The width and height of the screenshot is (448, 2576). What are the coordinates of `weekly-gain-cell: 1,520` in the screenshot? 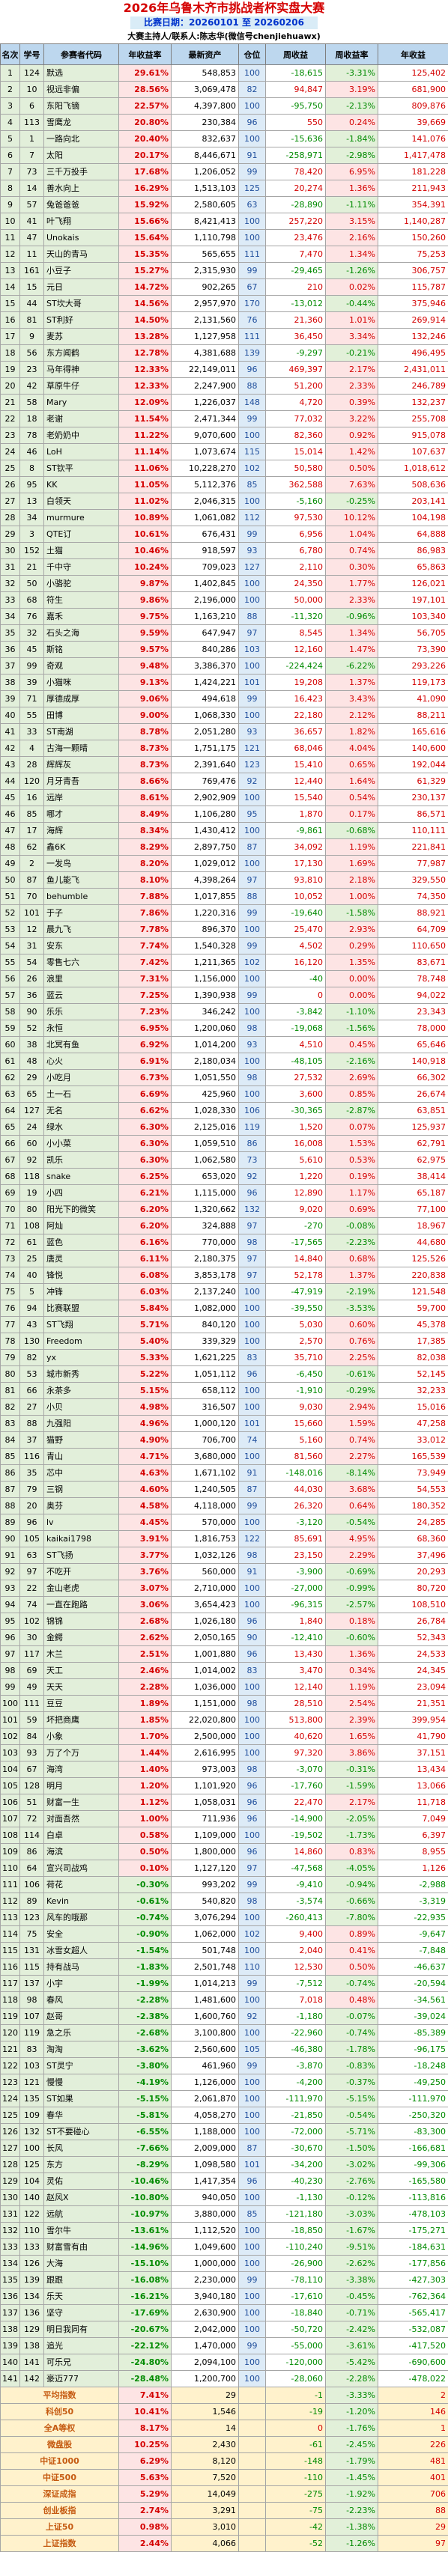 It's located at (295, 1127).